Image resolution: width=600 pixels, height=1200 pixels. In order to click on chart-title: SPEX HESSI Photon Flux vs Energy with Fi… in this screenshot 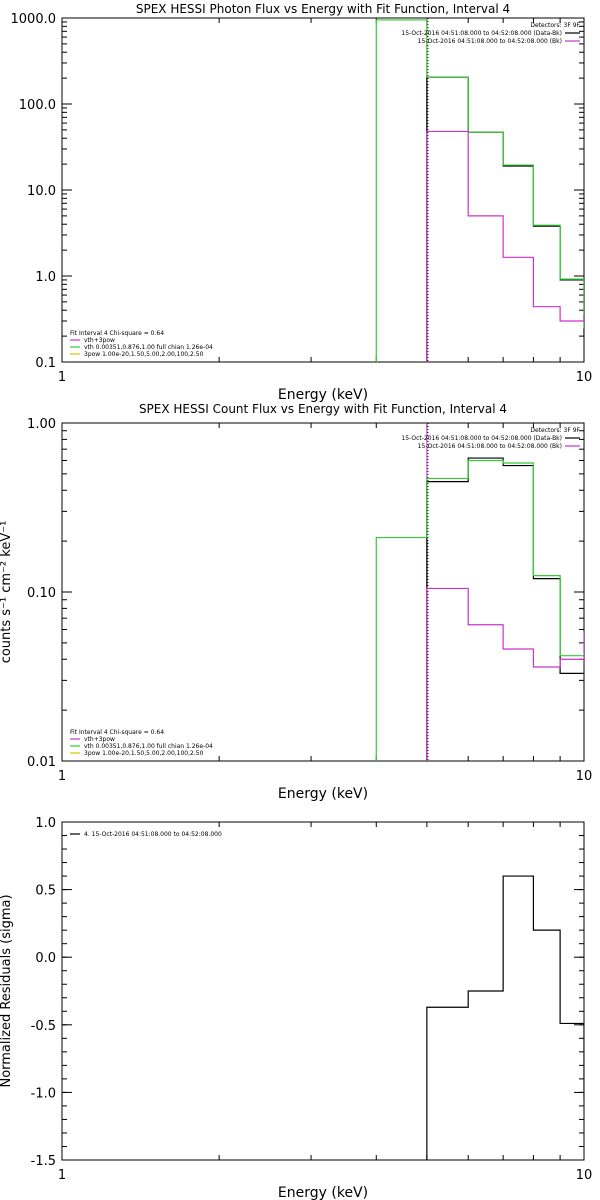, I will do `click(323, 9)`.